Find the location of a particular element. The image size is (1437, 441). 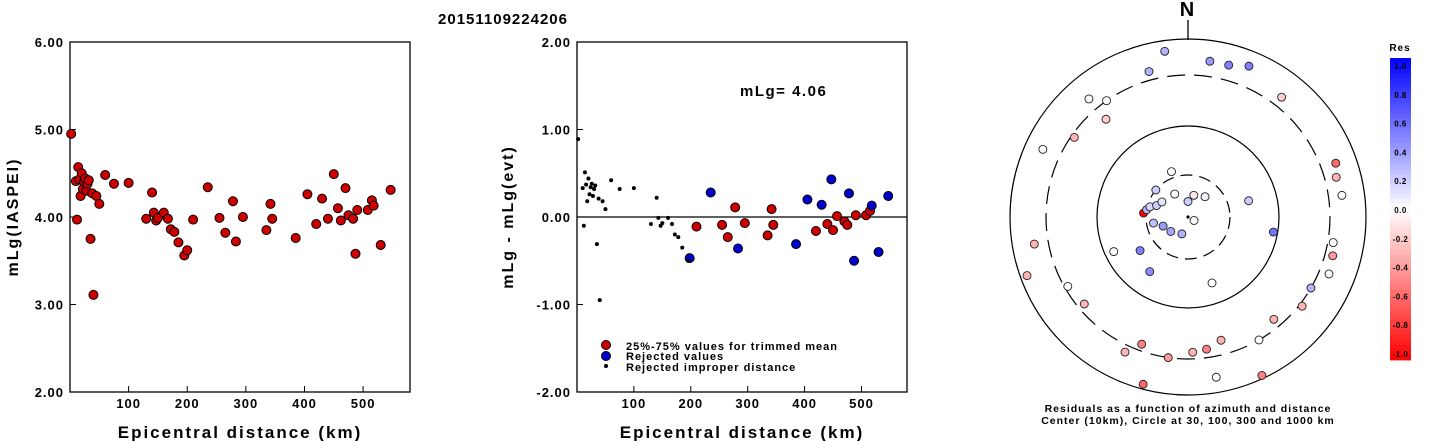

colorbar-label: -0.6 is located at coordinates (1401, 296).